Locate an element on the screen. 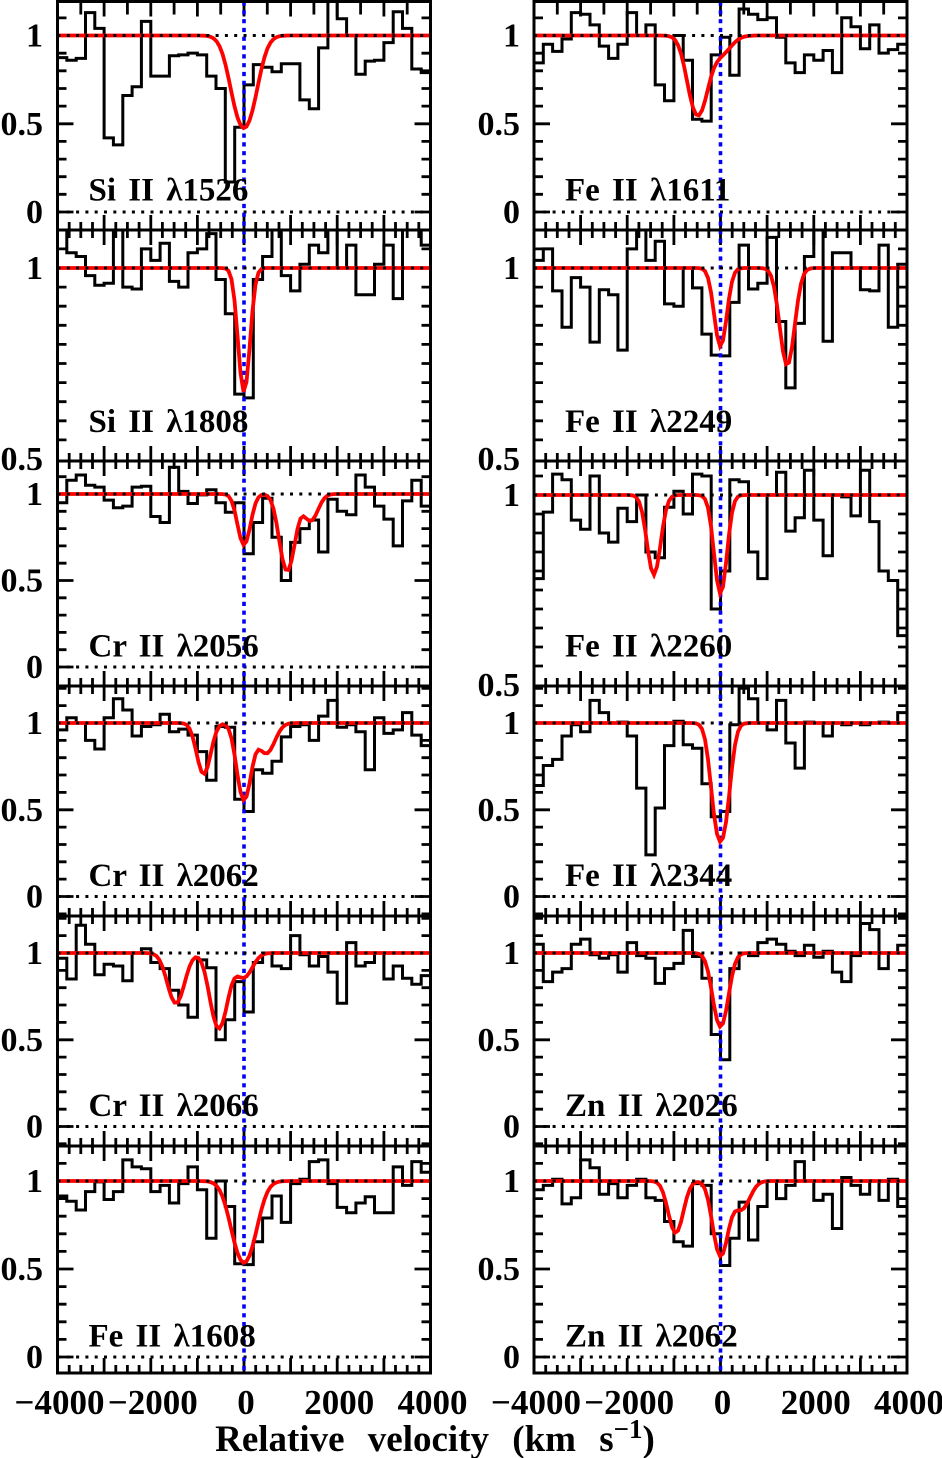 The image size is (942, 1458). svg-text: Fe II λ2260 is located at coordinates (648, 647).